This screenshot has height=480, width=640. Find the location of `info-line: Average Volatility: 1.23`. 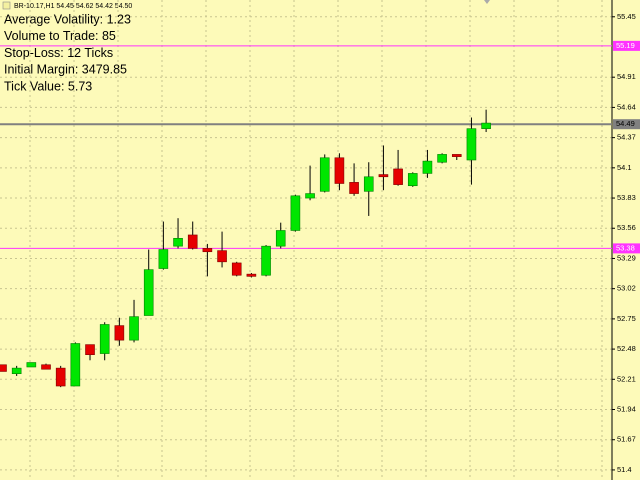

info-line: Average Volatility: 1.23 is located at coordinates (67, 19).